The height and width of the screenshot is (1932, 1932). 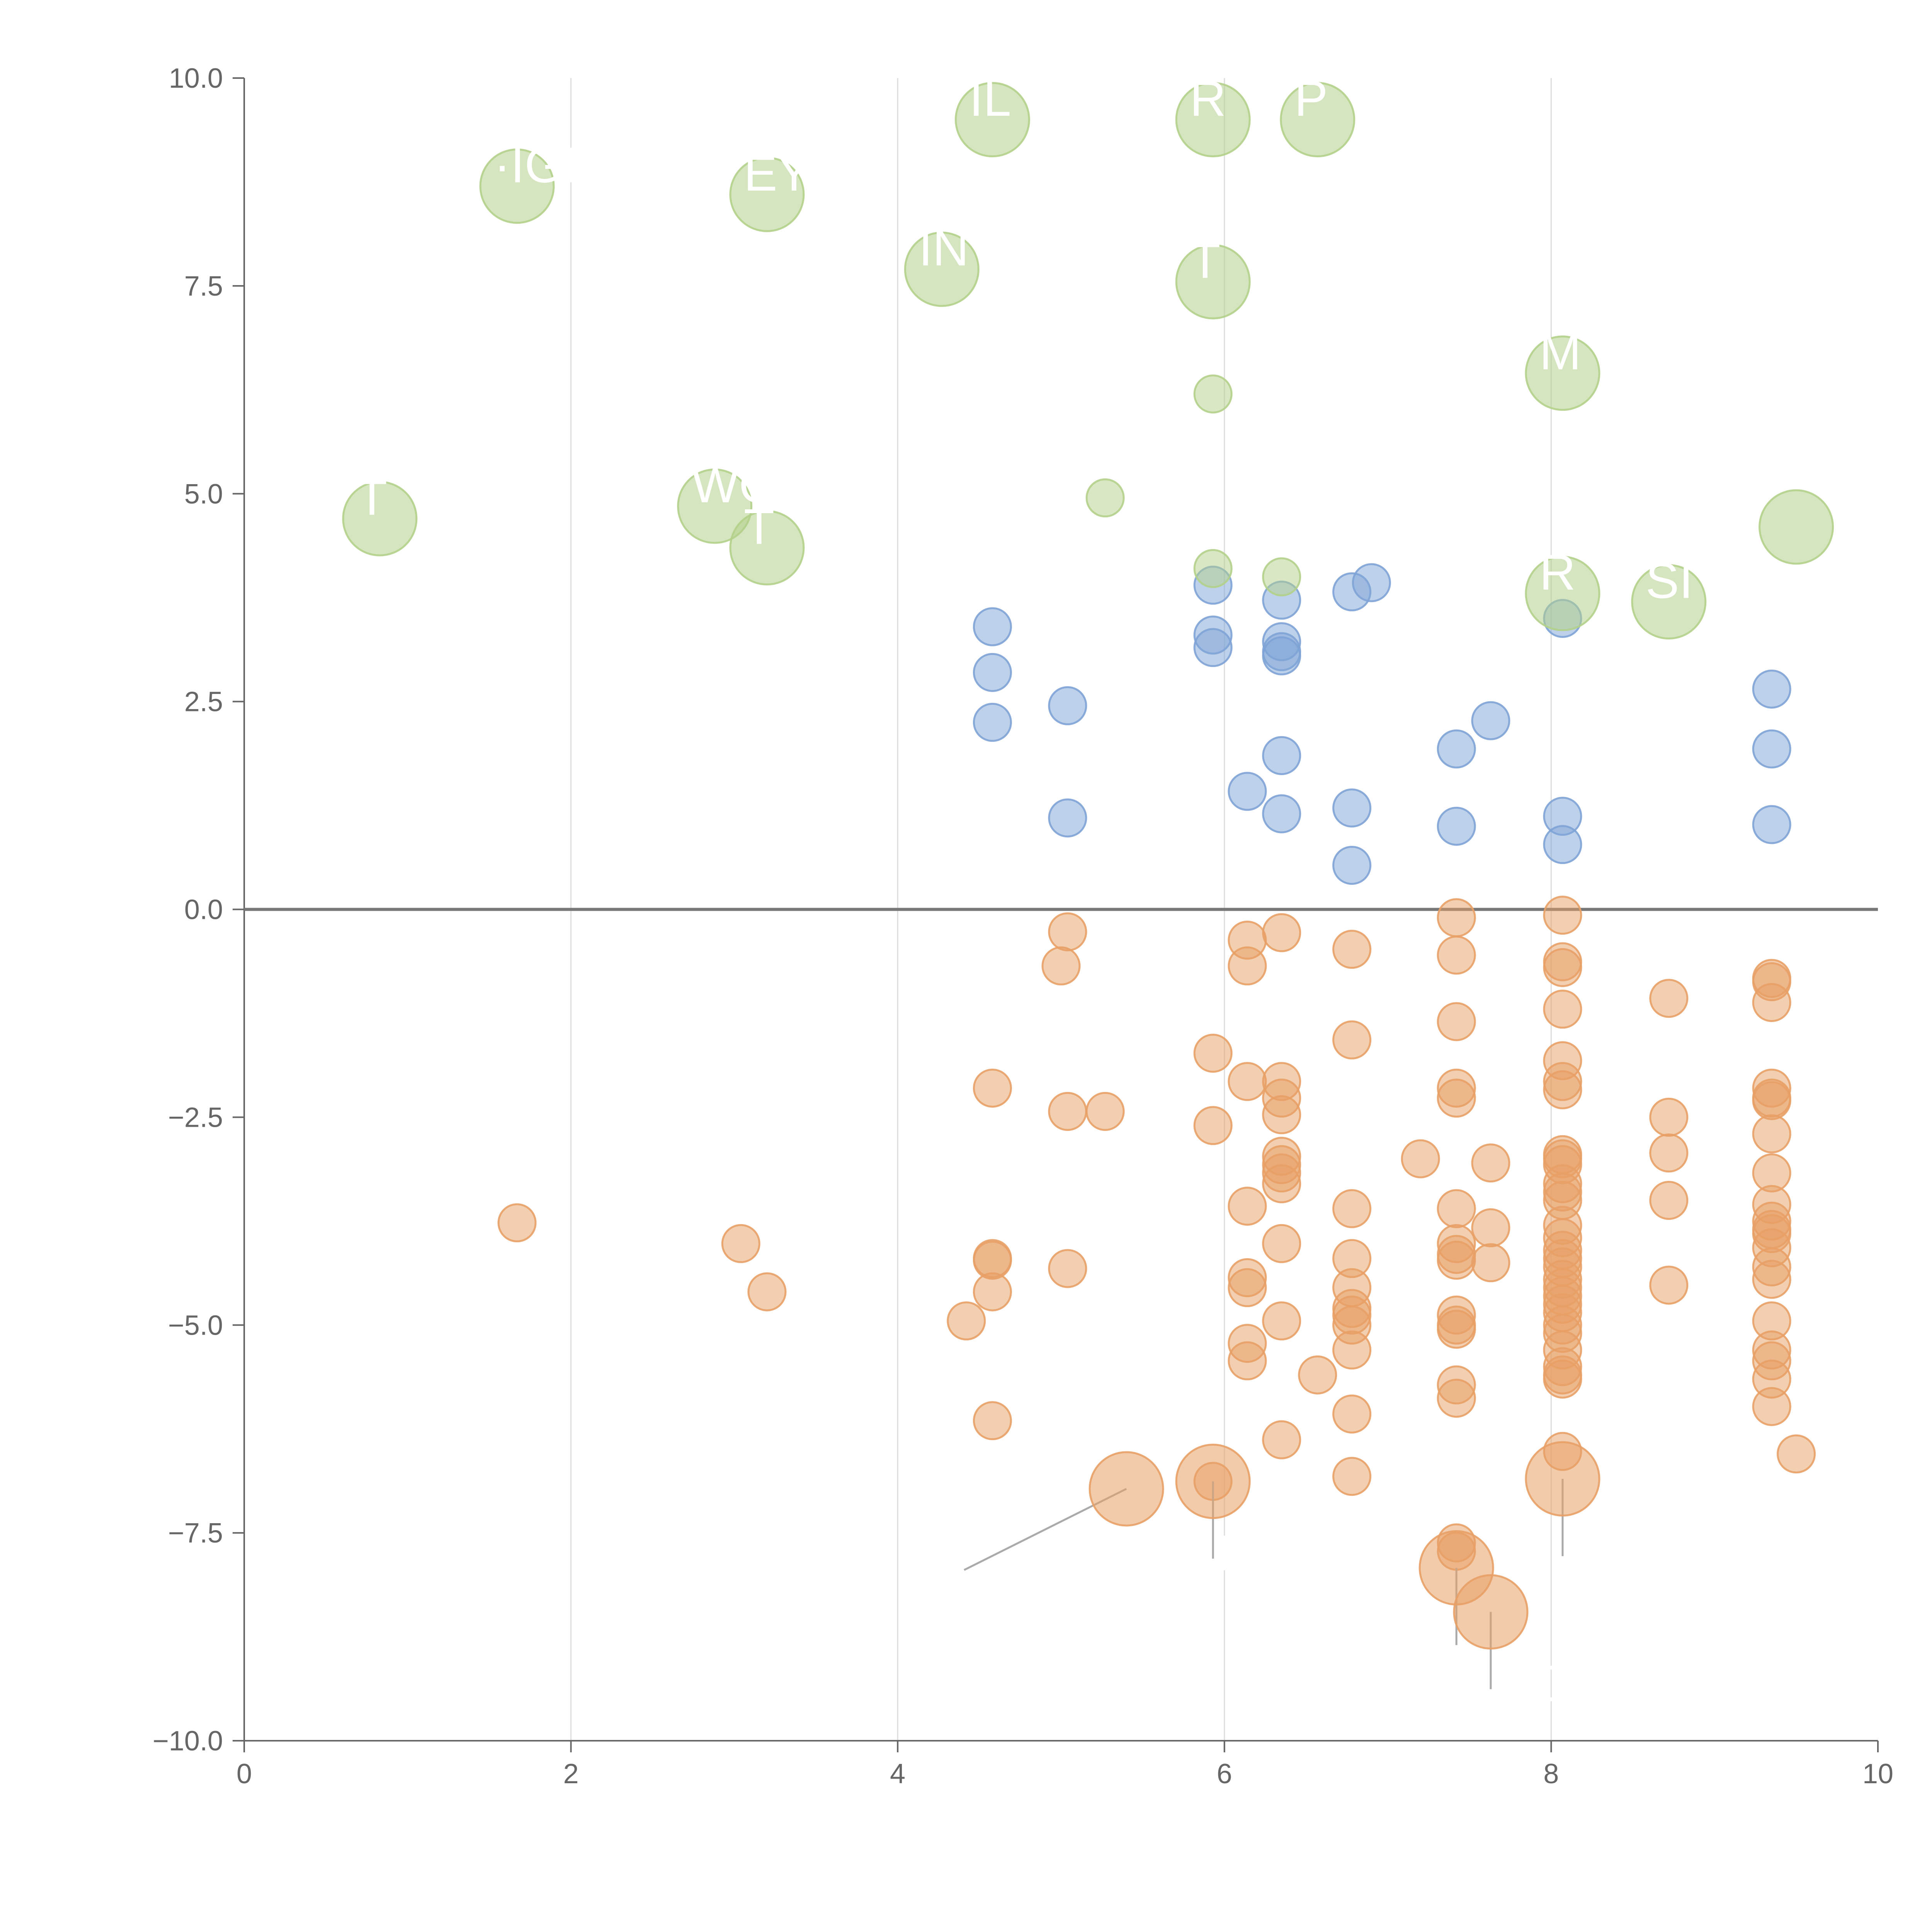 I want to click on x-tick-label: 6, so click(x=1225, y=1774).